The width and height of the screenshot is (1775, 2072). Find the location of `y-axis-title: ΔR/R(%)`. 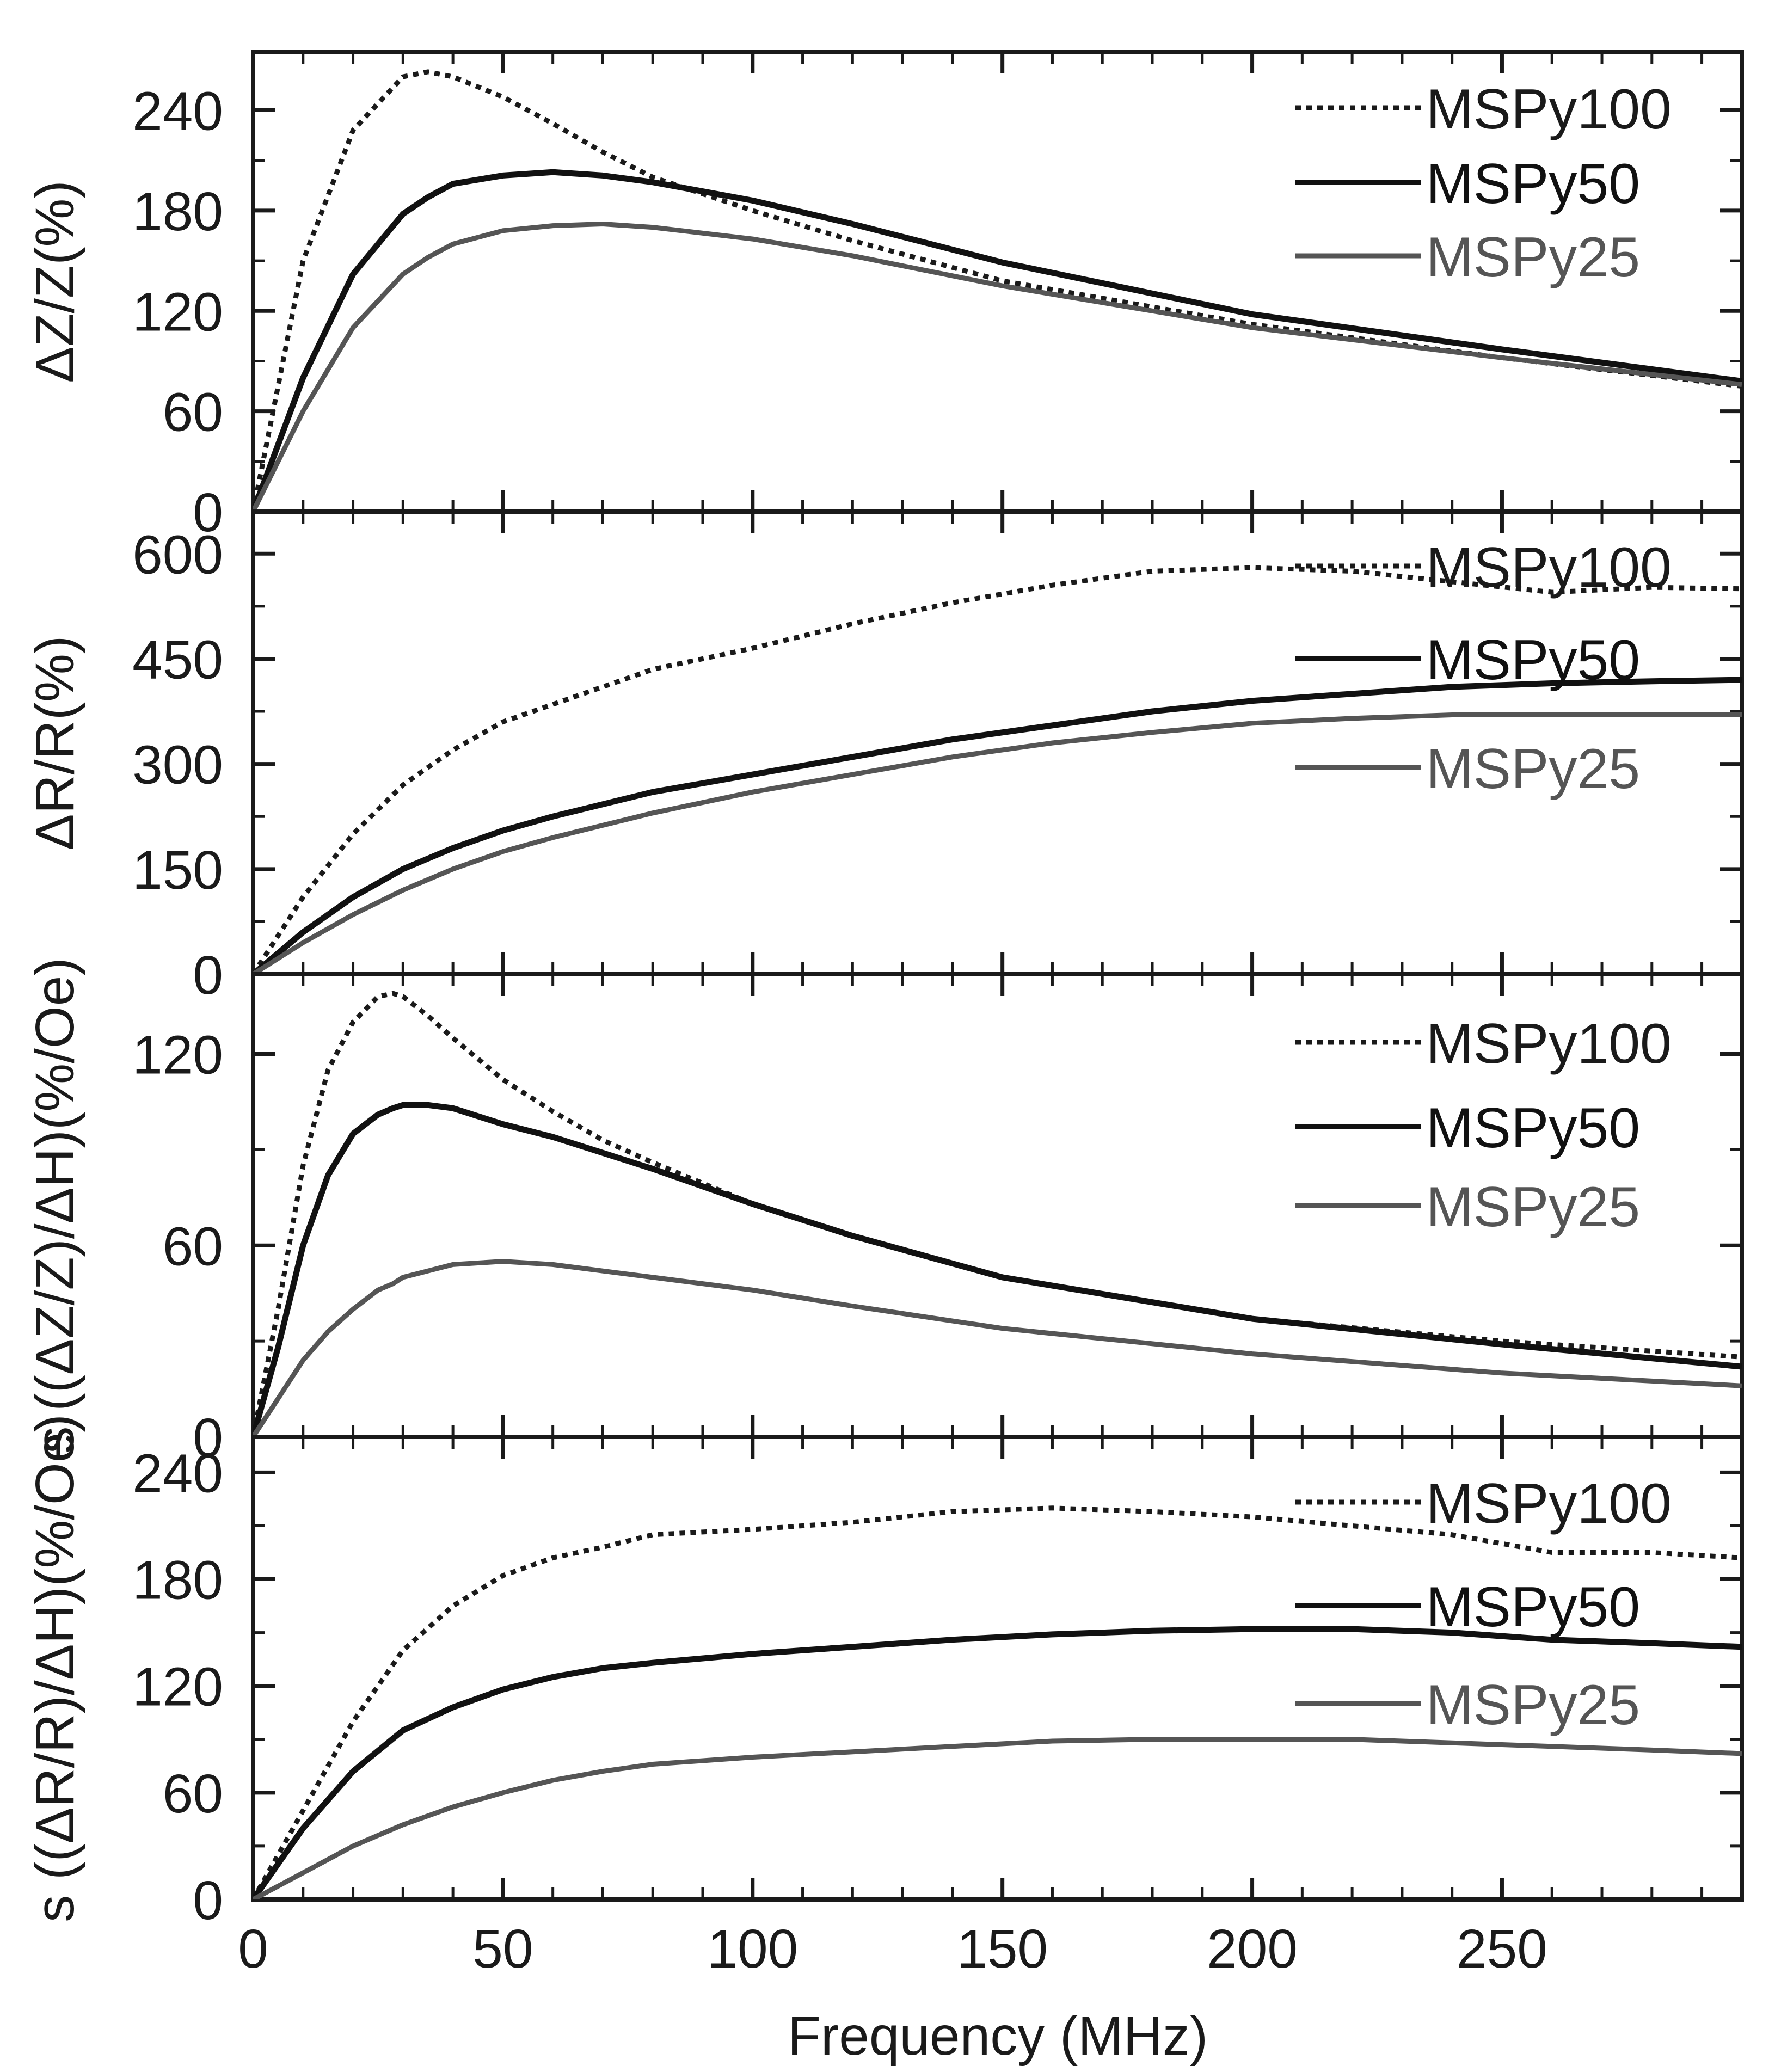

y-axis-title: ΔR/R(%) is located at coordinates (54, 744).